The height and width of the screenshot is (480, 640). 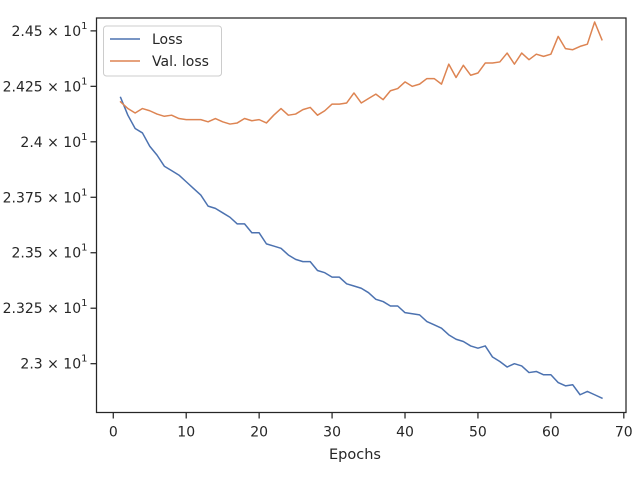 What do you see at coordinates (113, 433) in the screenshot?
I see `x-tick-label: 0` at bounding box center [113, 433].